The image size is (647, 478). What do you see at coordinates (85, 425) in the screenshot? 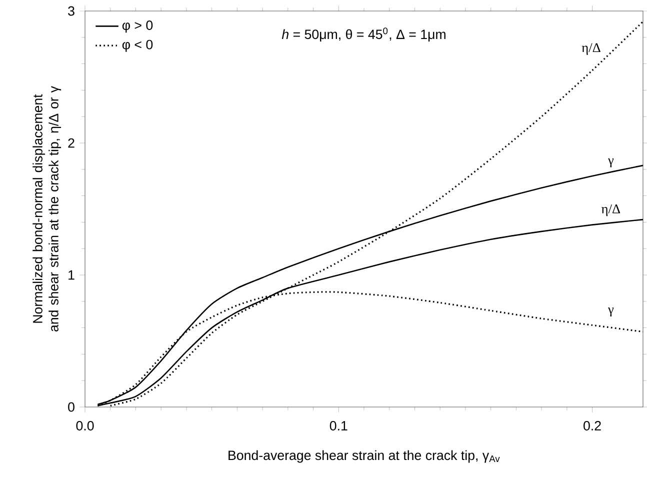
I see `x-tick-label: 0.0` at bounding box center [85, 425].